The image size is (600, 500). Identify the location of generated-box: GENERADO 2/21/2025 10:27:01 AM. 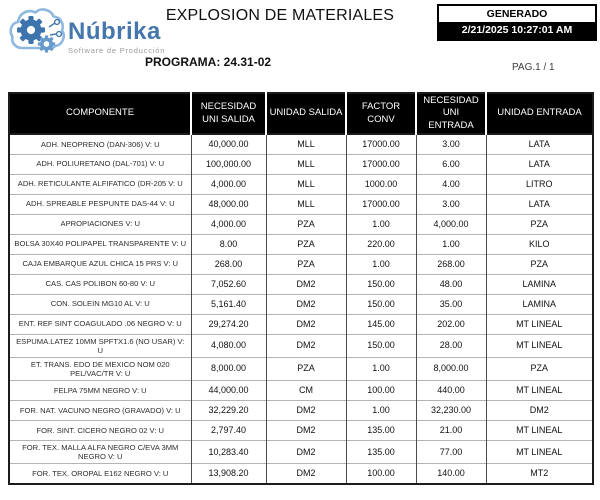
(517, 22).